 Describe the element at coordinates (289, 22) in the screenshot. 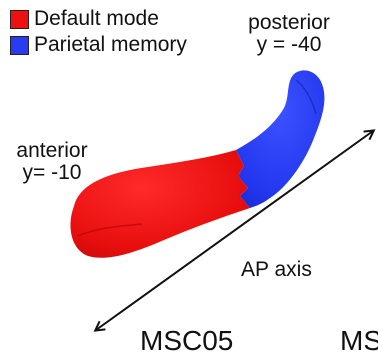

I see `posterior-name: posterior` at that location.